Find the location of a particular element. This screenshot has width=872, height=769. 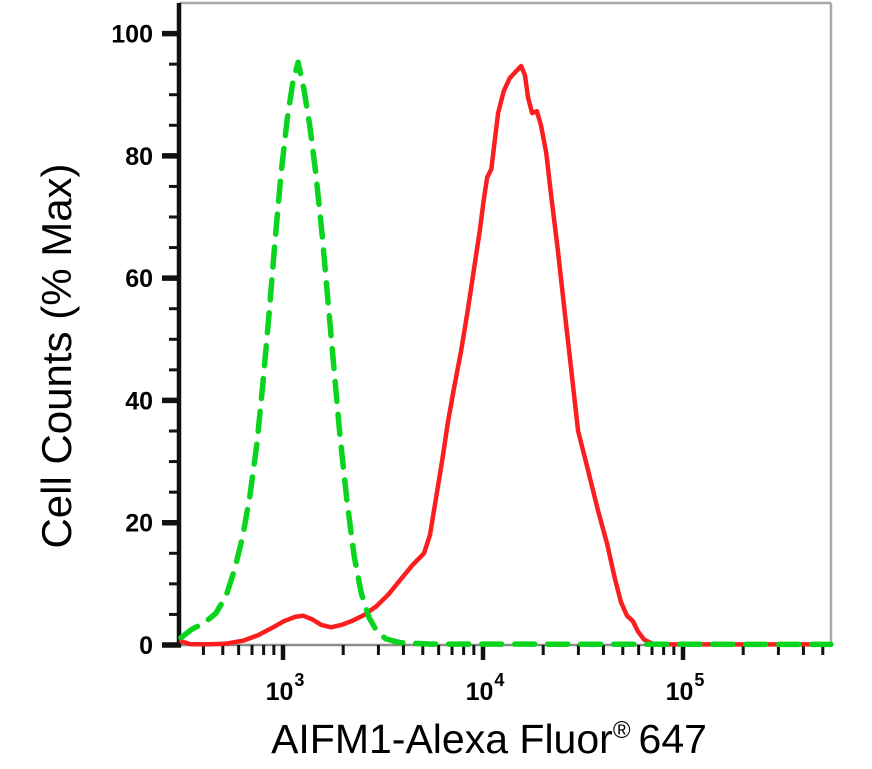

x-axis-title-suffix: 647 is located at coordinates (672, 739).